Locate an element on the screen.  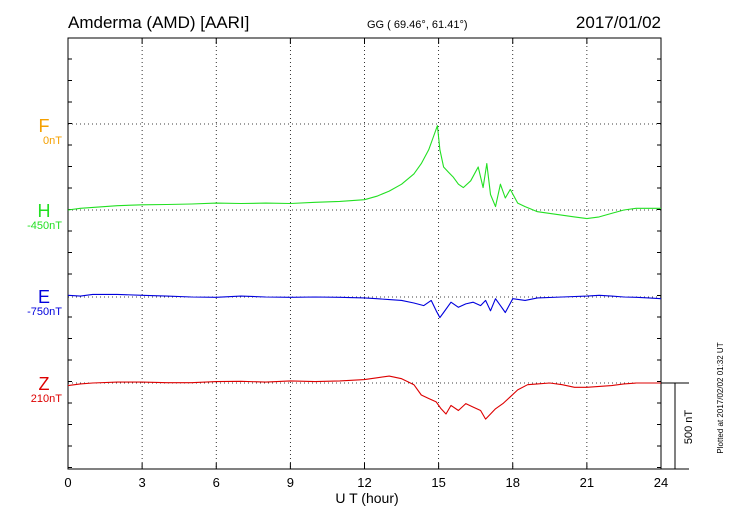
series-name-z: Z is located at coordinates (44, 384).